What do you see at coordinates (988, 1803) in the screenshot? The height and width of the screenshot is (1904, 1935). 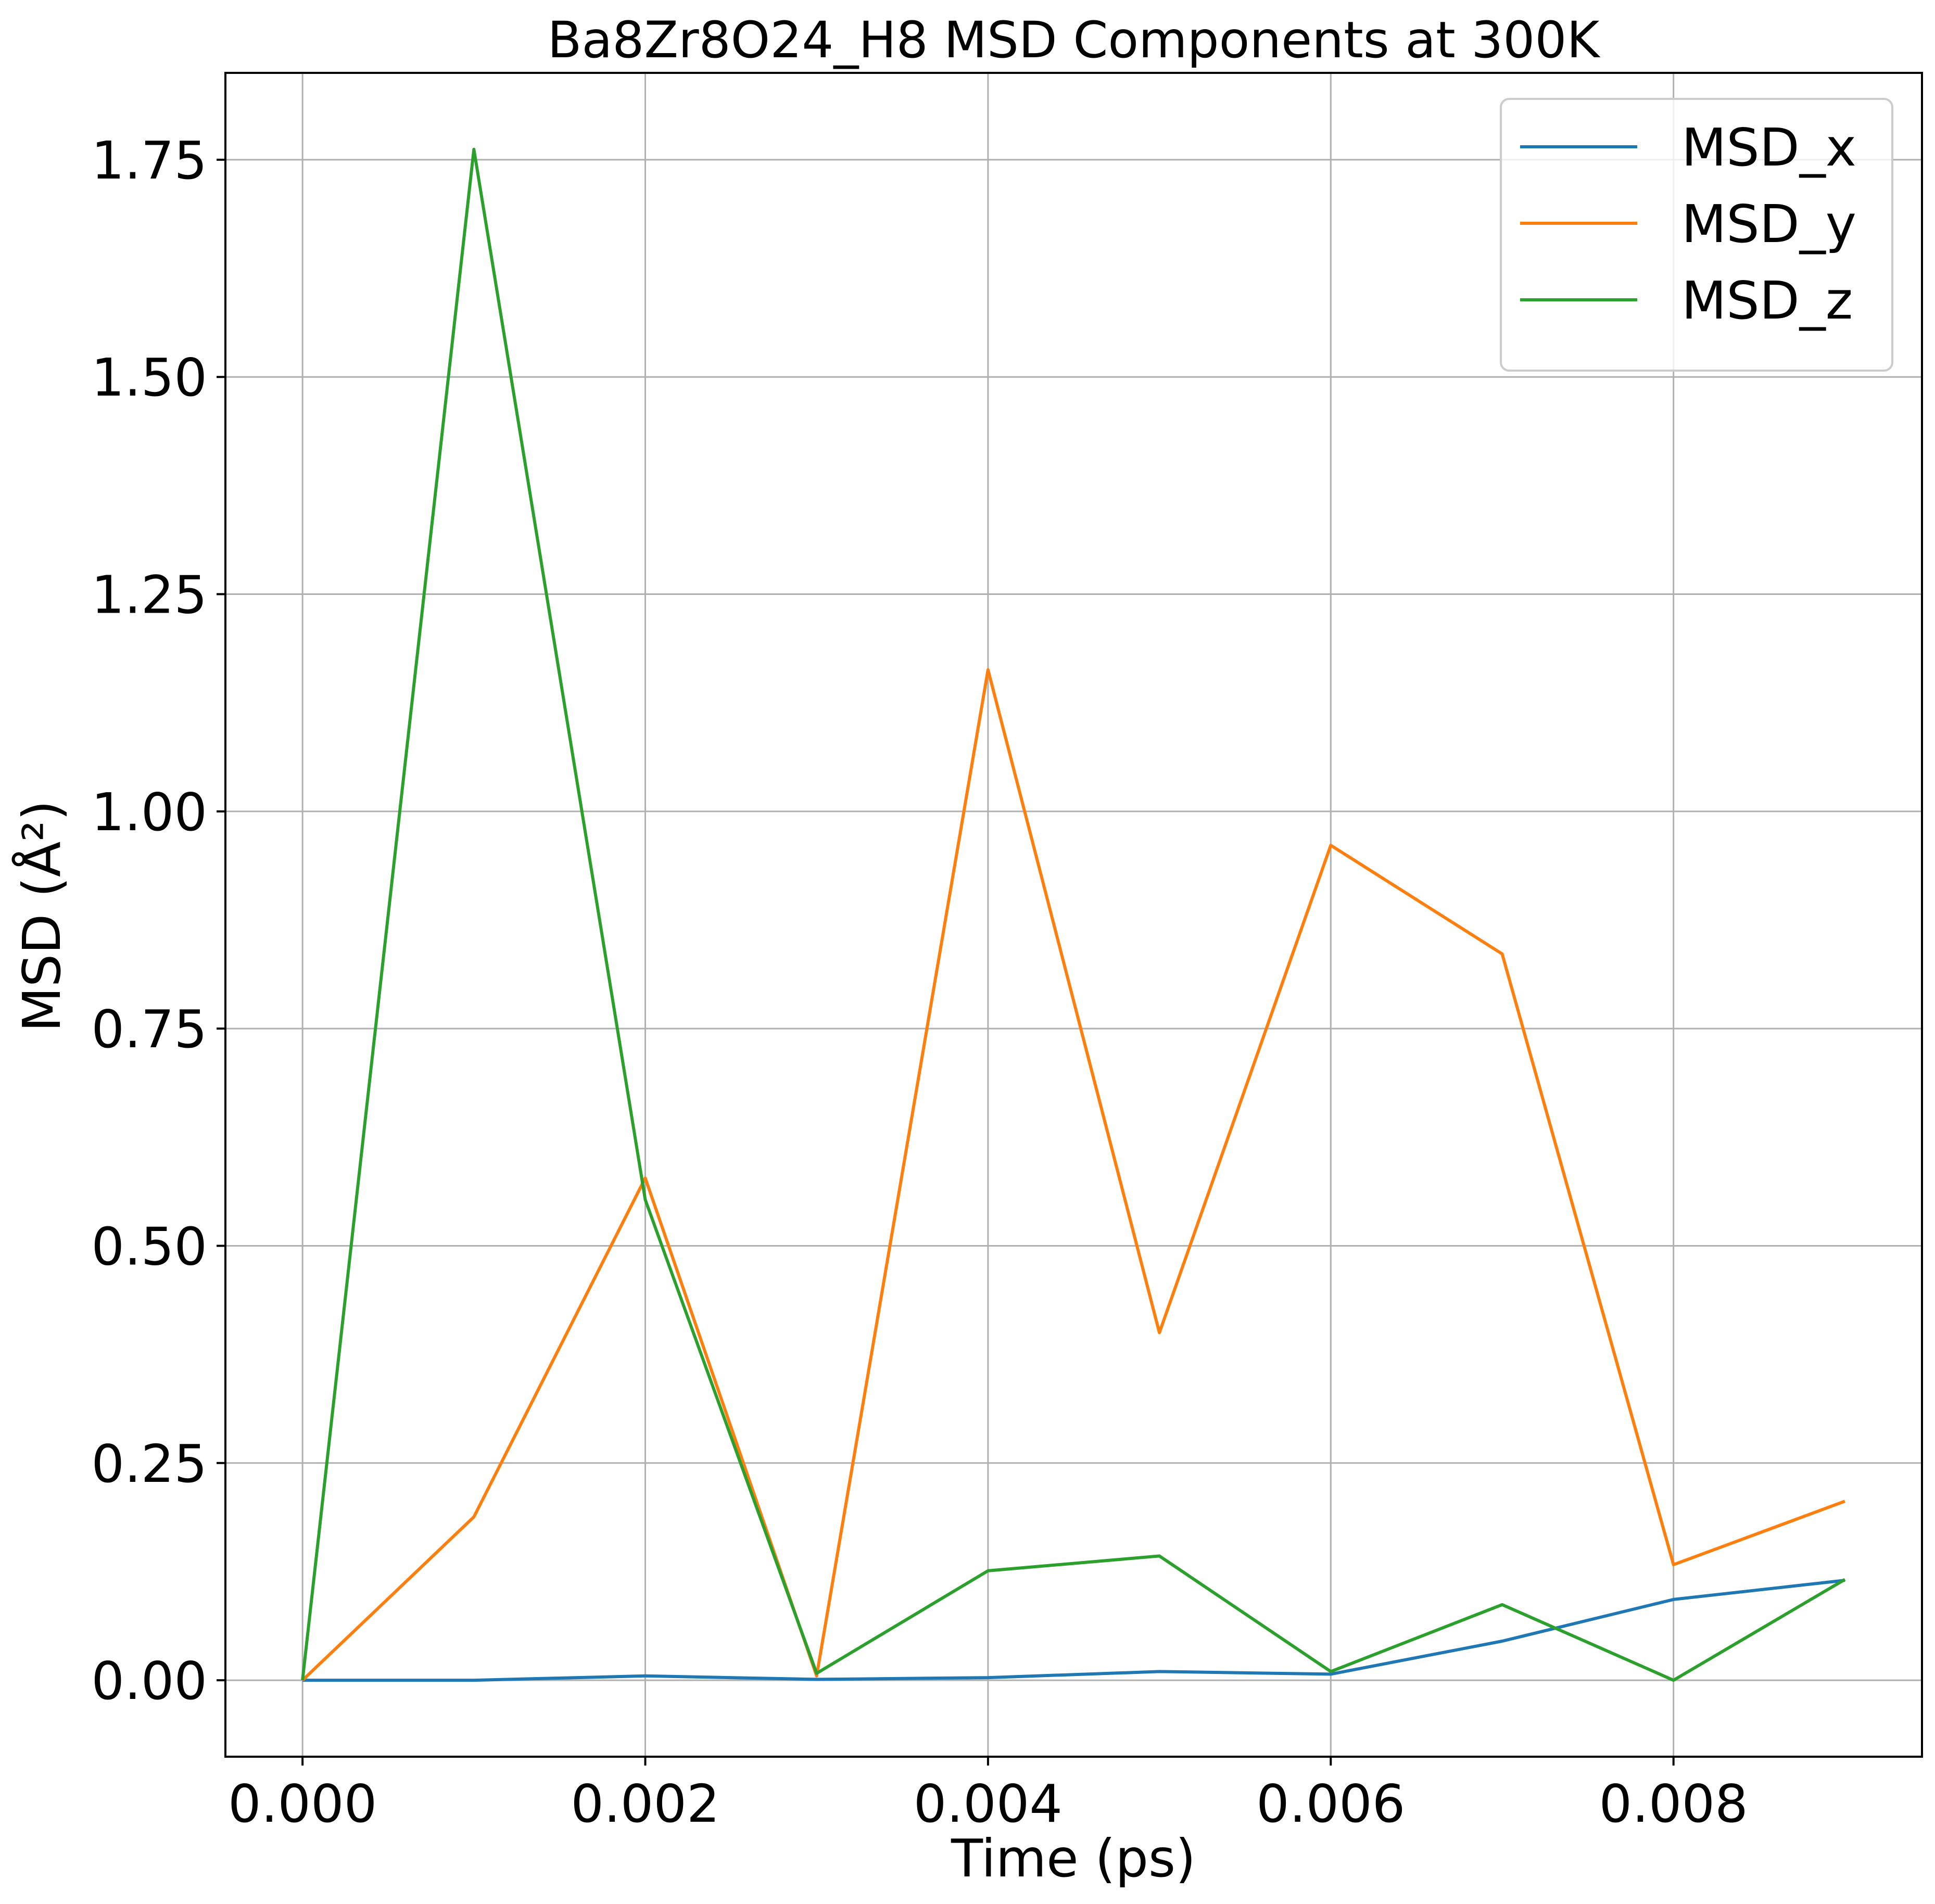 I see `x-tick-label: 0.004` at bounding box center [988, 1803].